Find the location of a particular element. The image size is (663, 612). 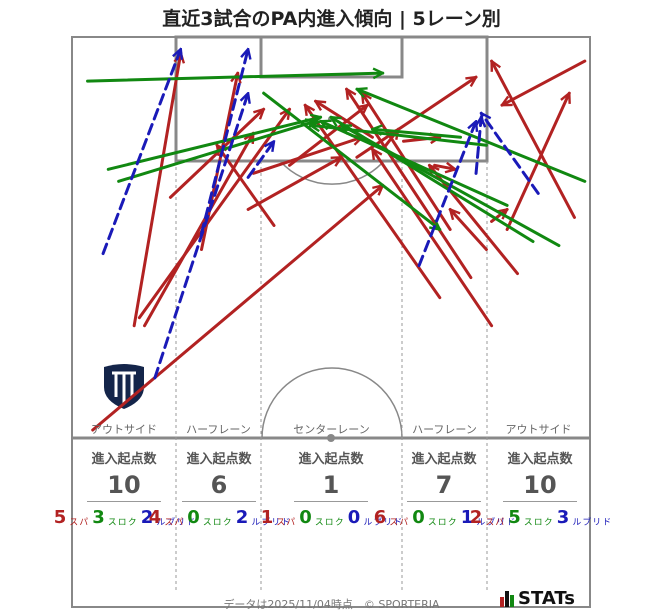

entry-total: 7 is located at coordinates (444, 486).